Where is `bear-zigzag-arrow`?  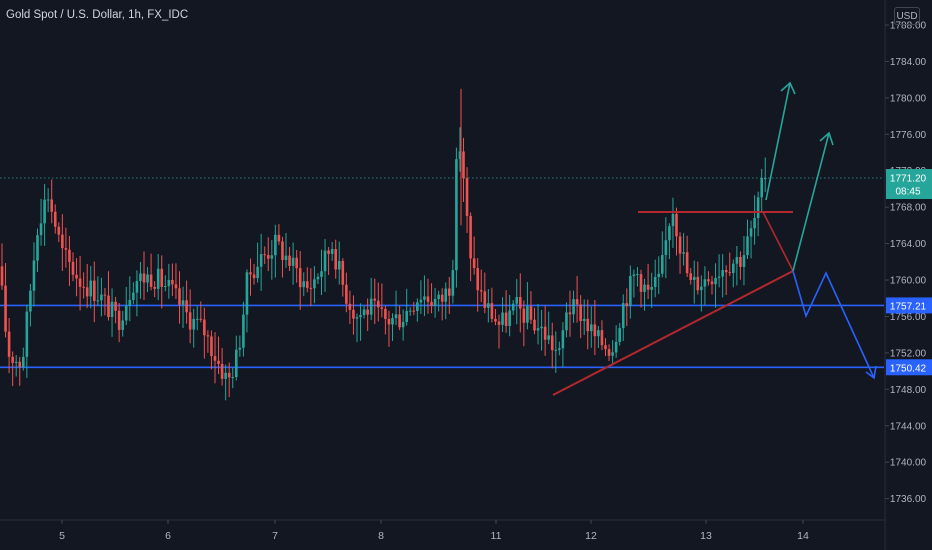
bear-zigzag-arrow is located at coordinates (833, 324).